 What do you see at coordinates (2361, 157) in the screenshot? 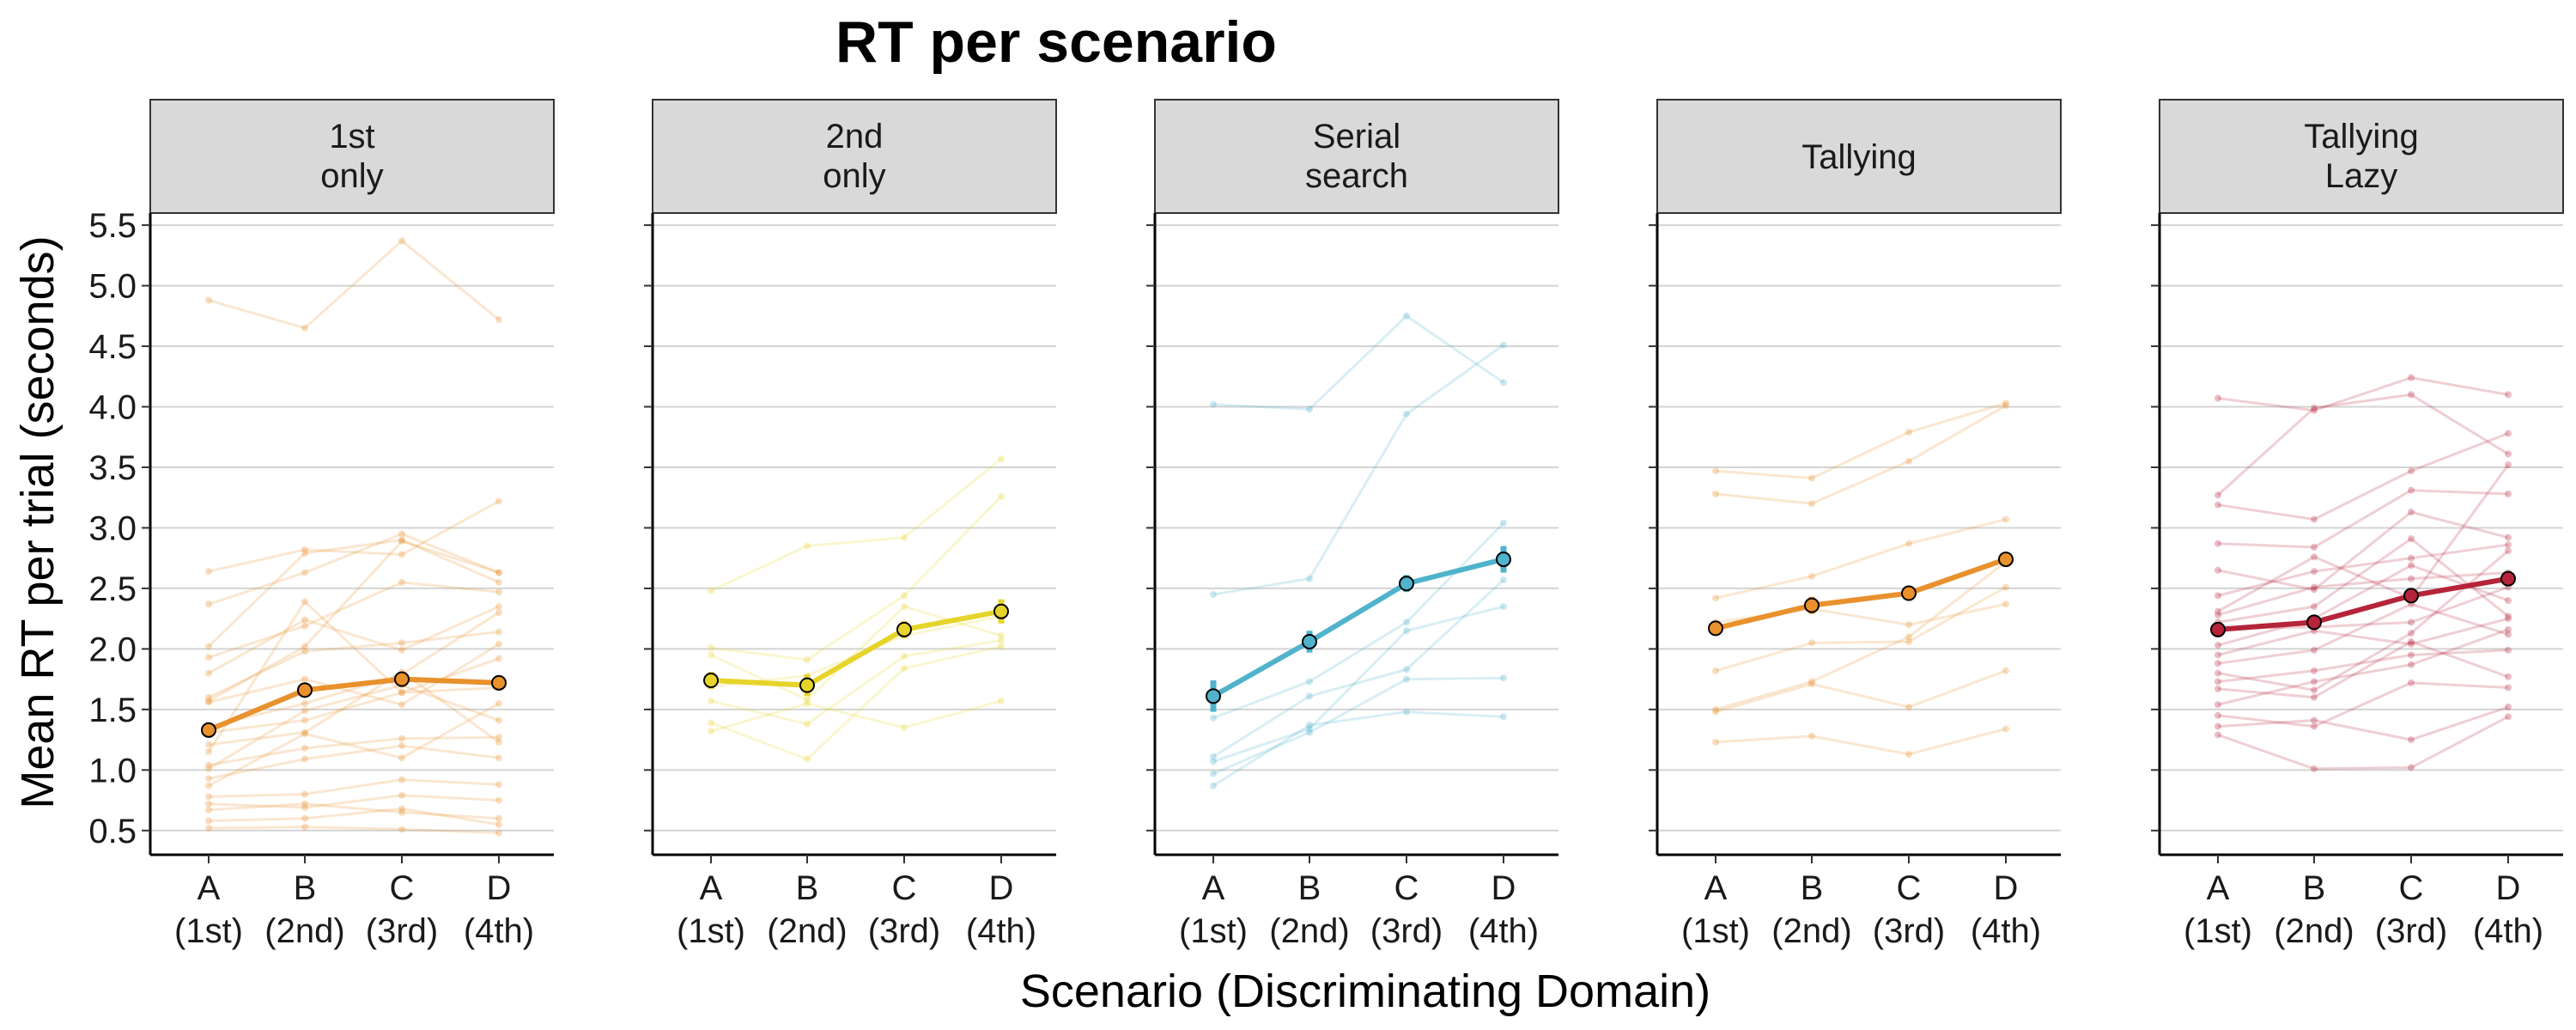
I see `facet-strip-label: Tallying Lazy` at bounding box center [2361, 157].